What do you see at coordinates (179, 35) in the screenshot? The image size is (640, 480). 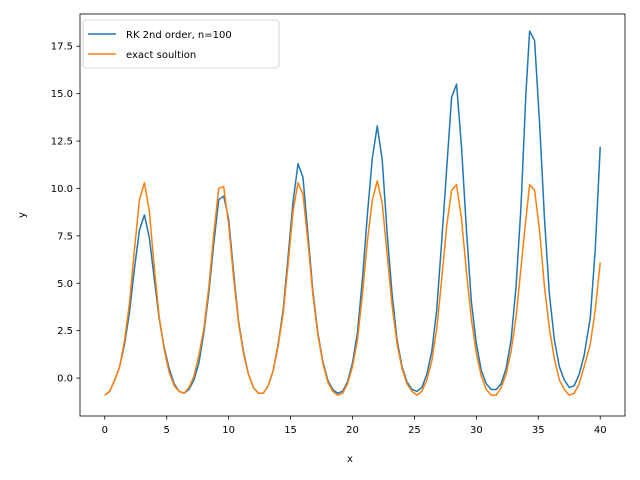 I see `legend-label-1: RK 2nd order, n=100` at bounding box center [179, 35].